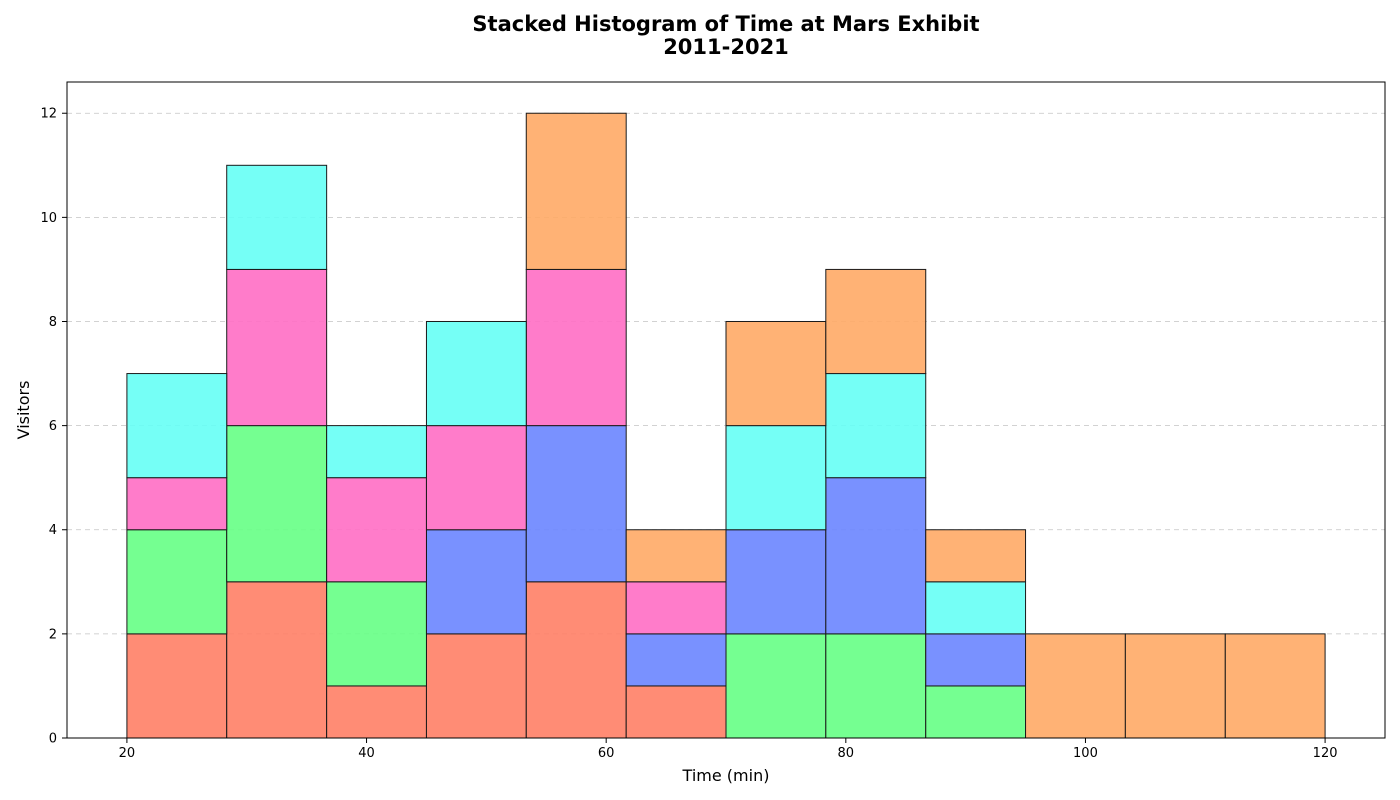 The width and height of the screenshot is (1400, 800). Describe the element at coordinates (53, 426) in the screenshot. I see `y-tick-label: 6` at that location.